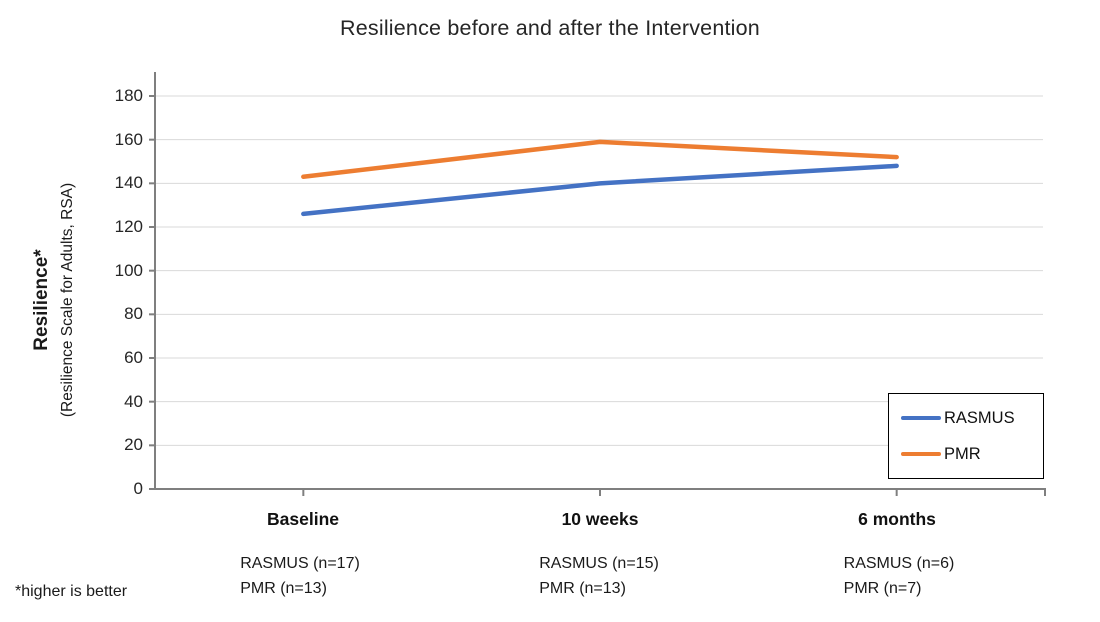 This screenshot has height=622, width=1100. I want to click on y-tick-label: 40, so click(133, 401).